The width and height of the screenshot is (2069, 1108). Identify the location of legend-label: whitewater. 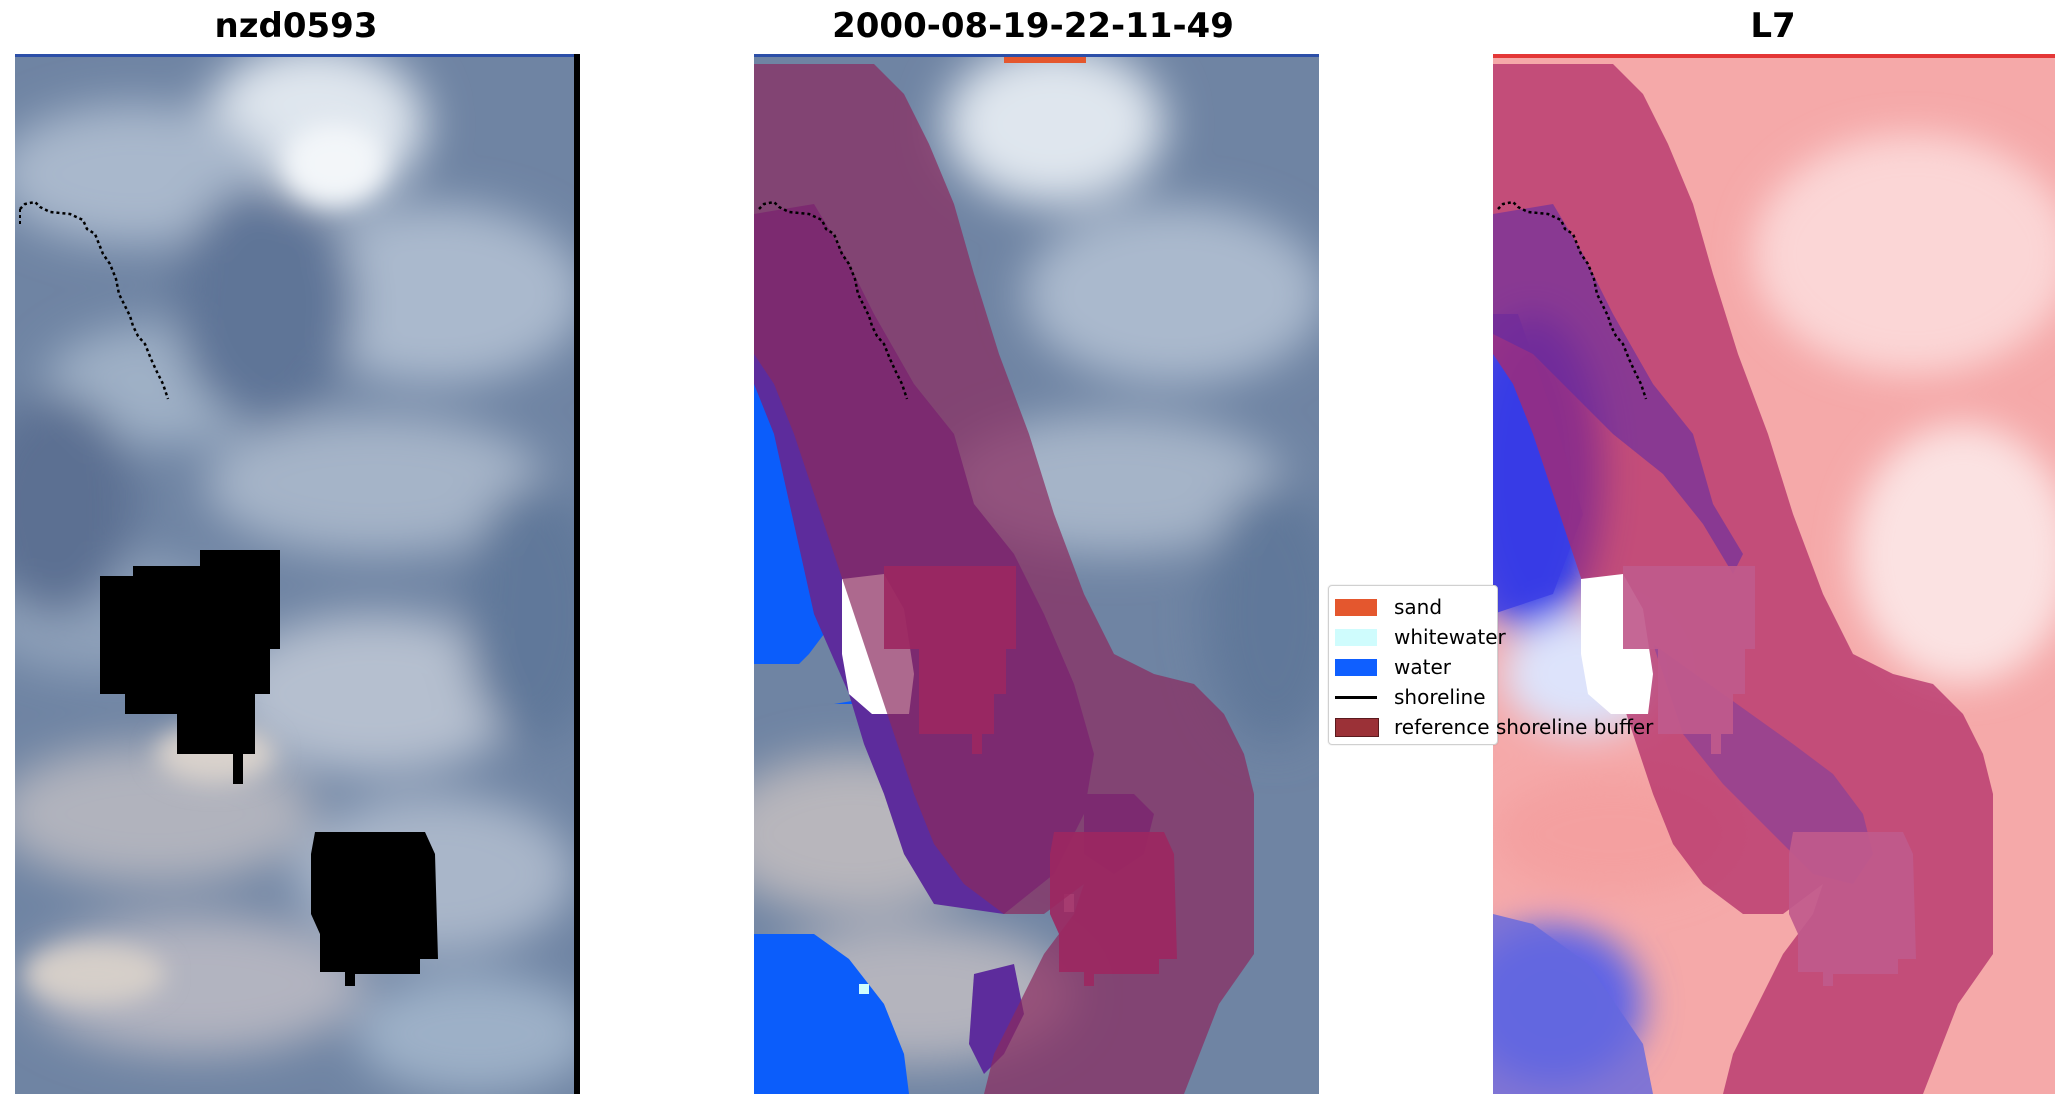
(1450, 637).